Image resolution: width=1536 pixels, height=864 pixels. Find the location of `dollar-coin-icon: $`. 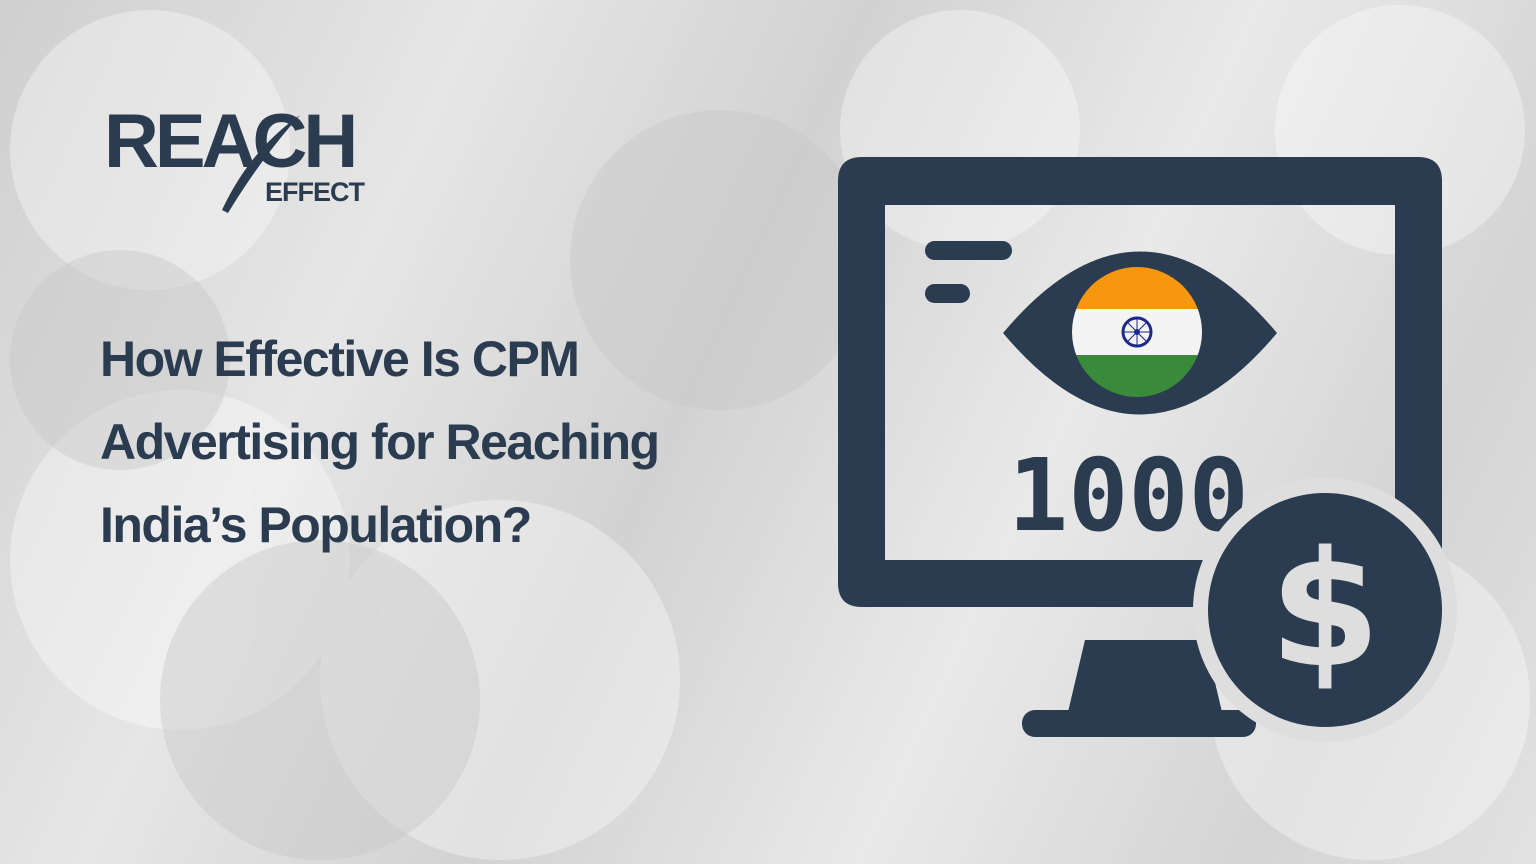

dollar-coin-icon: $ is located at coordinates (1325, 610).